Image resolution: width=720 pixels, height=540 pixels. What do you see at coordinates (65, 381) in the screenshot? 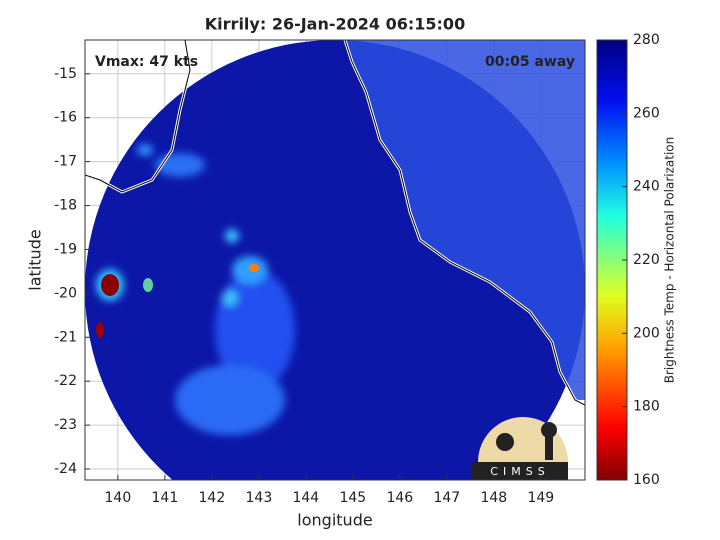
I see `y-tick-label: -22` at bounding box center [65, 381].